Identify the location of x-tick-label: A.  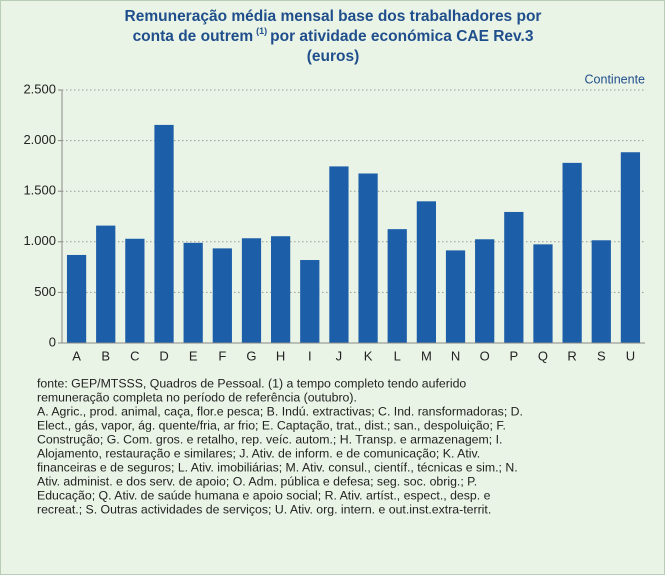
(76, 355).